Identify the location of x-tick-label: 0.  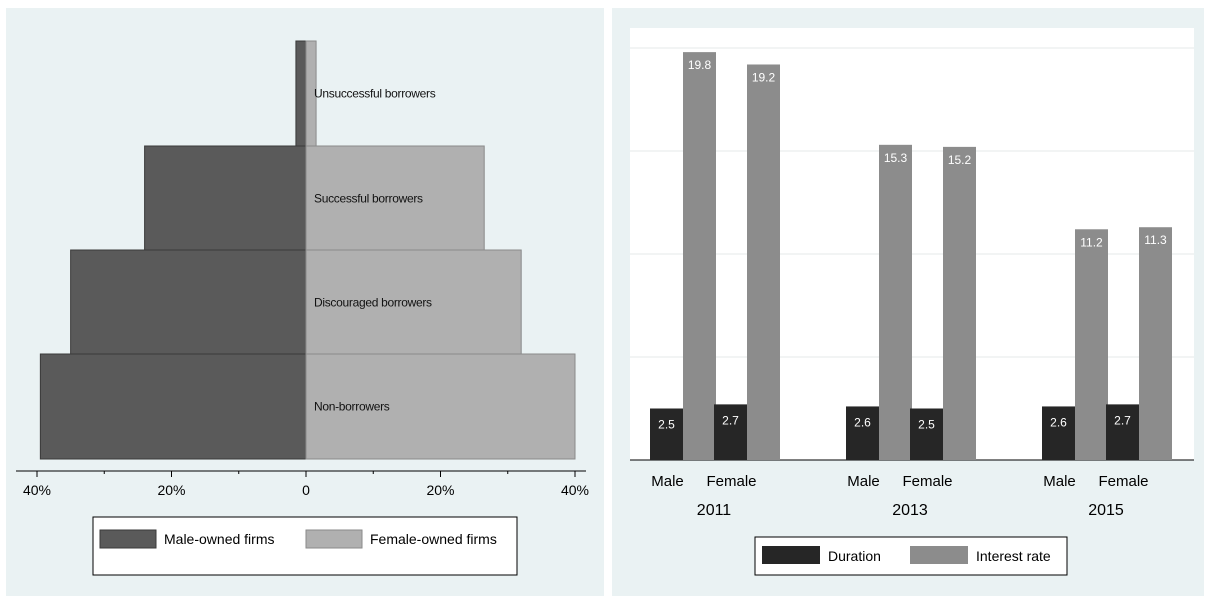
(306, 490).